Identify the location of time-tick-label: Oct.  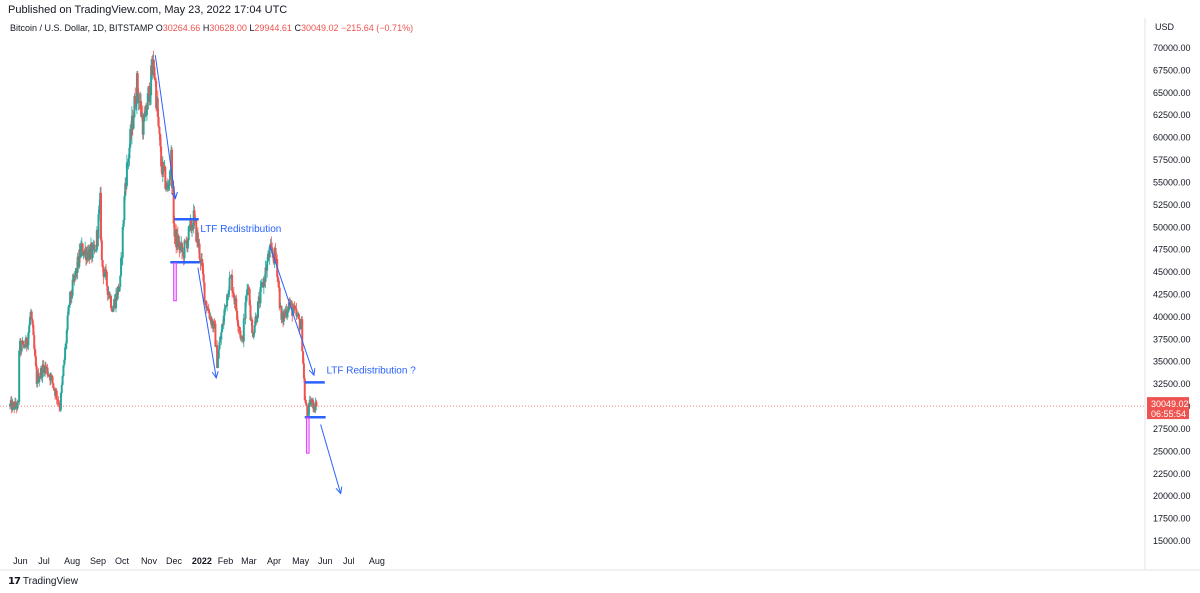
(122, 561).